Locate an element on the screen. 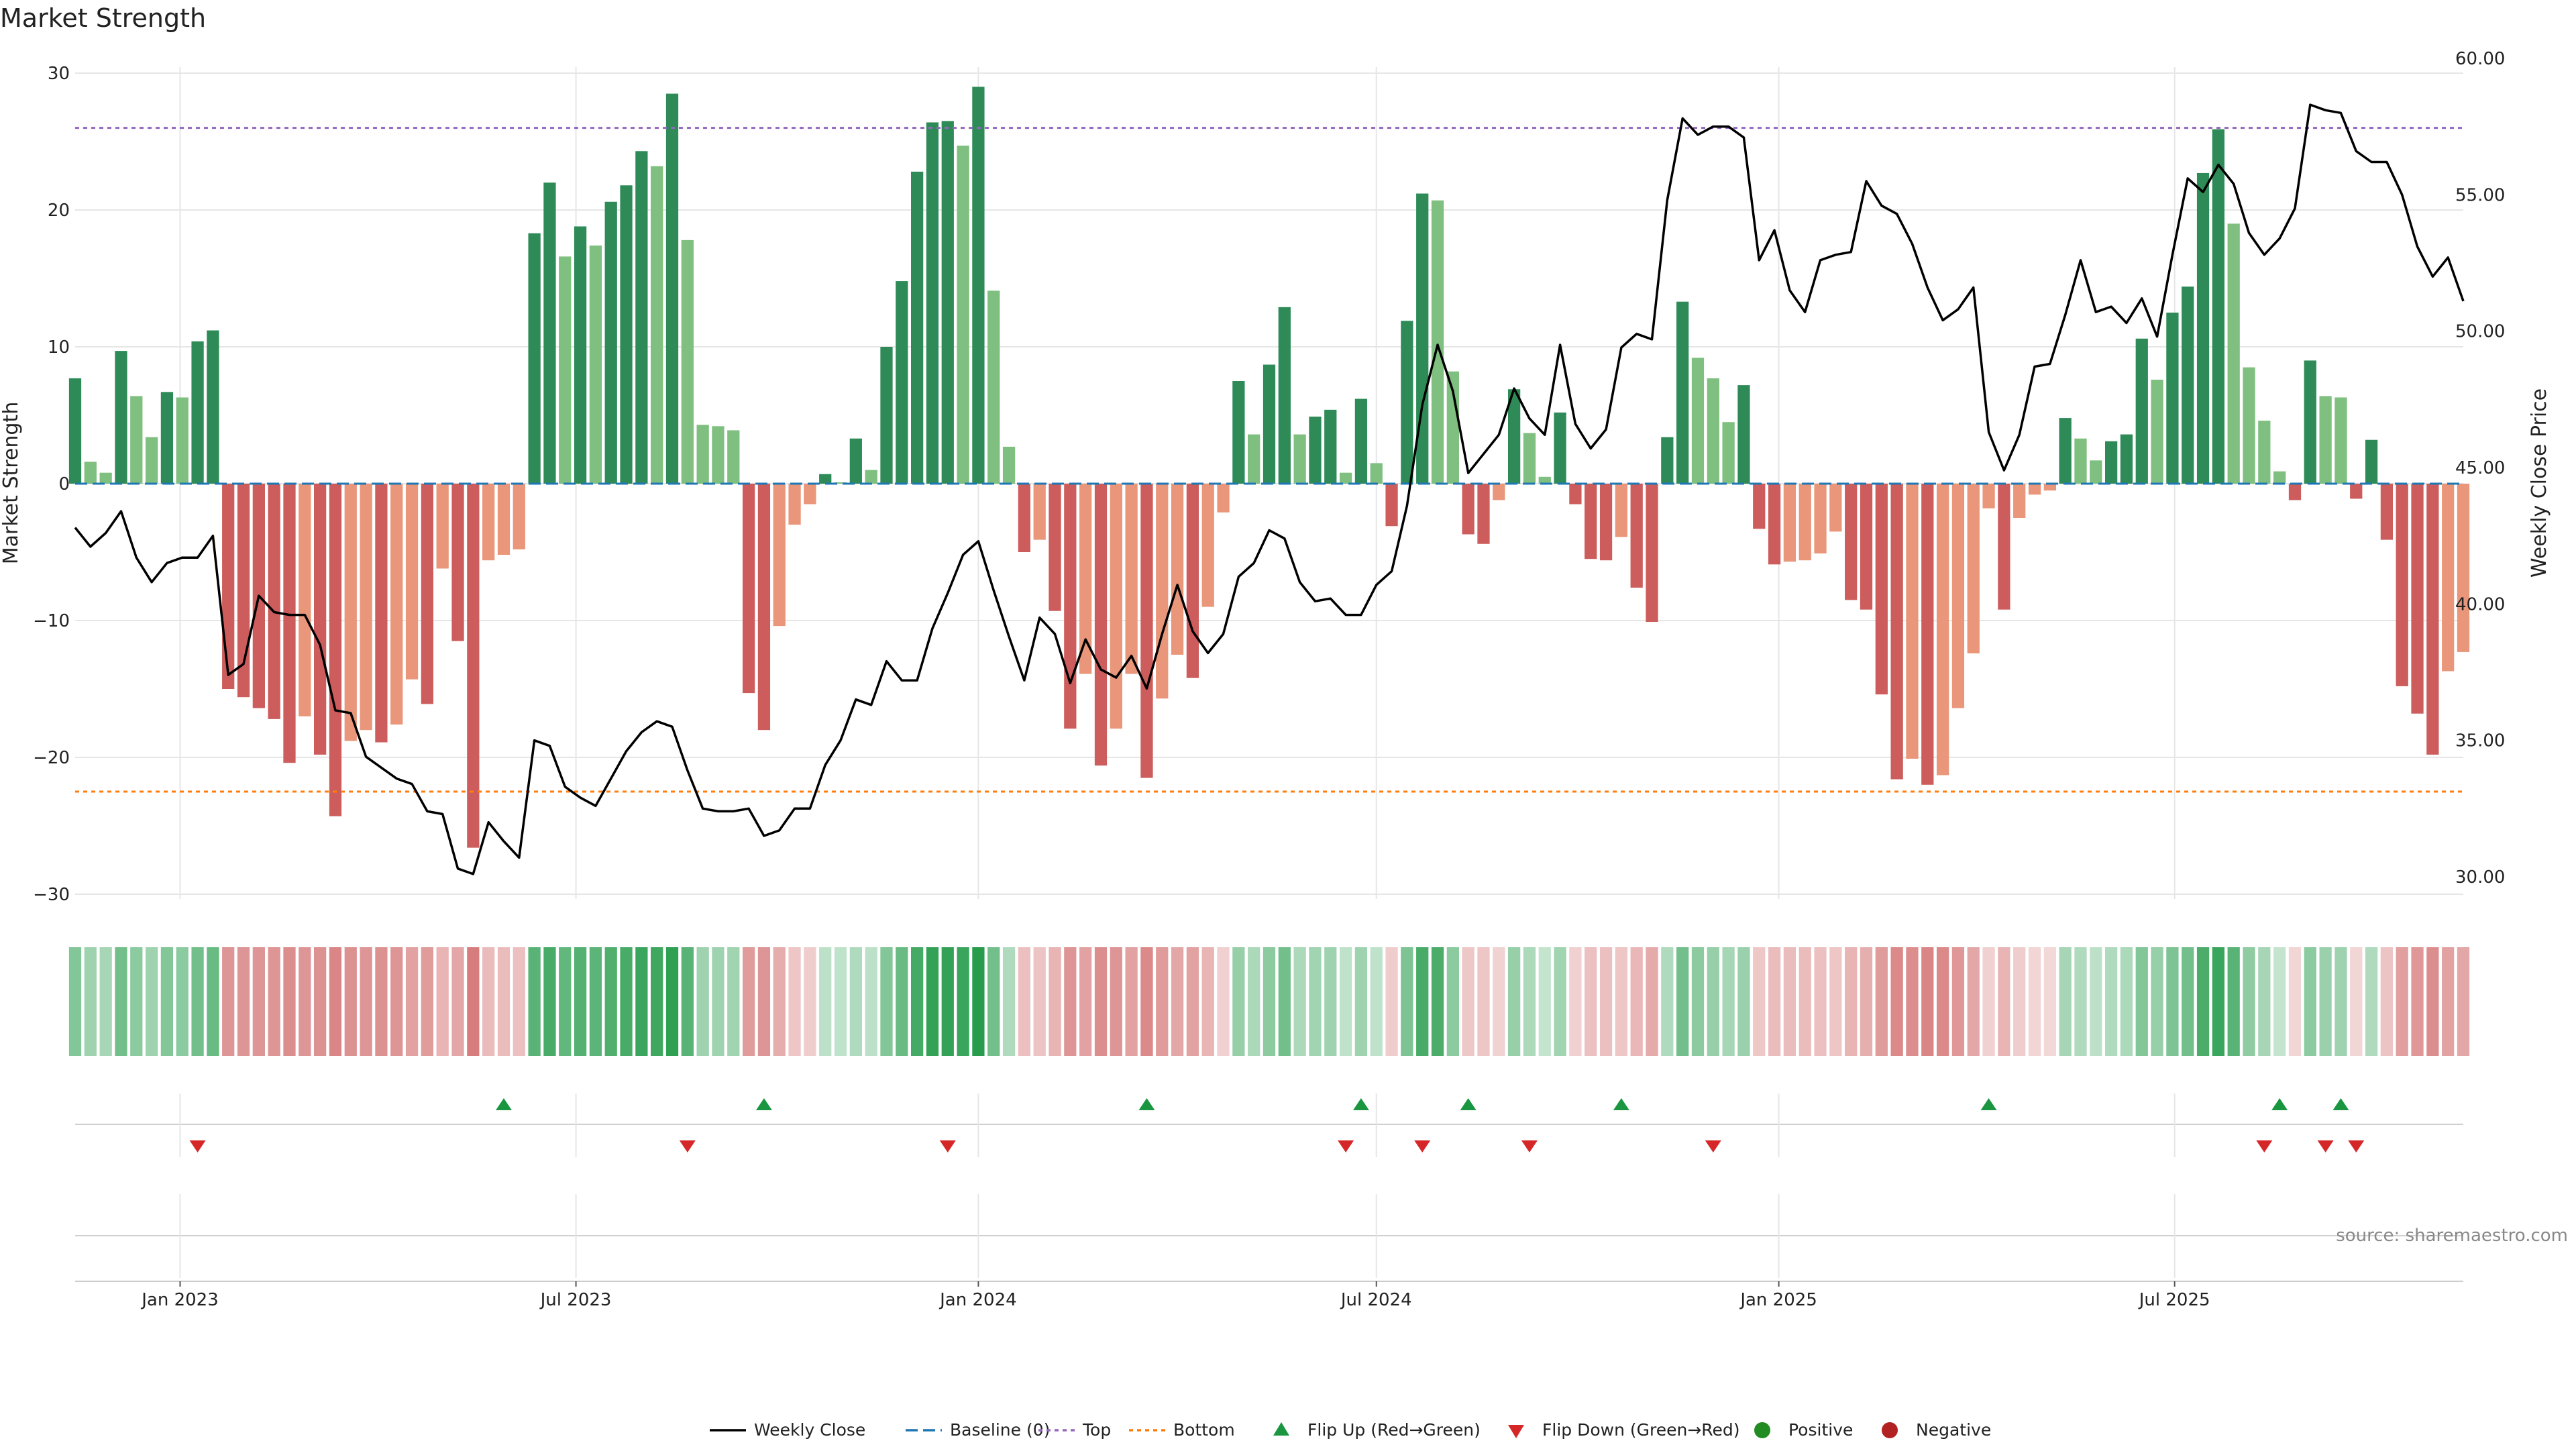 This screenshot has width=2576, height=1449. right-tick-label: 45.00 is located at coordinates (2480, 468).